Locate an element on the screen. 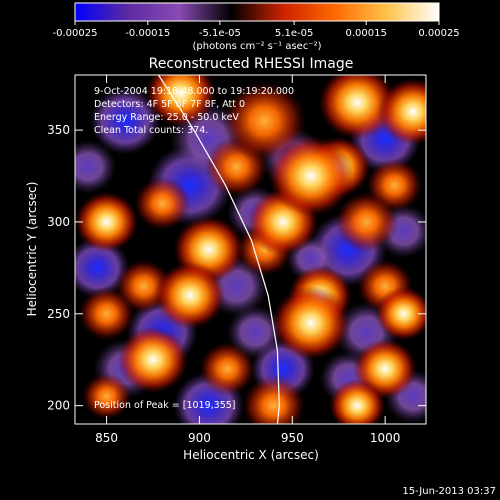  y-tick-label: 300 is located at coordinates (58, 222).